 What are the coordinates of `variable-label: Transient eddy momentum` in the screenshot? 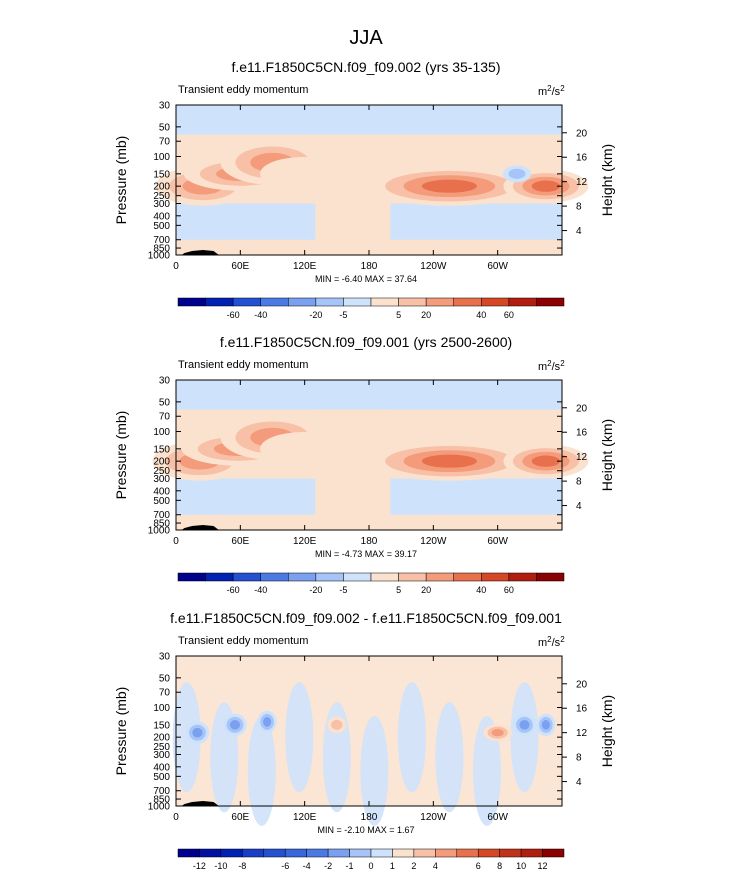 It's located at (243, 365).